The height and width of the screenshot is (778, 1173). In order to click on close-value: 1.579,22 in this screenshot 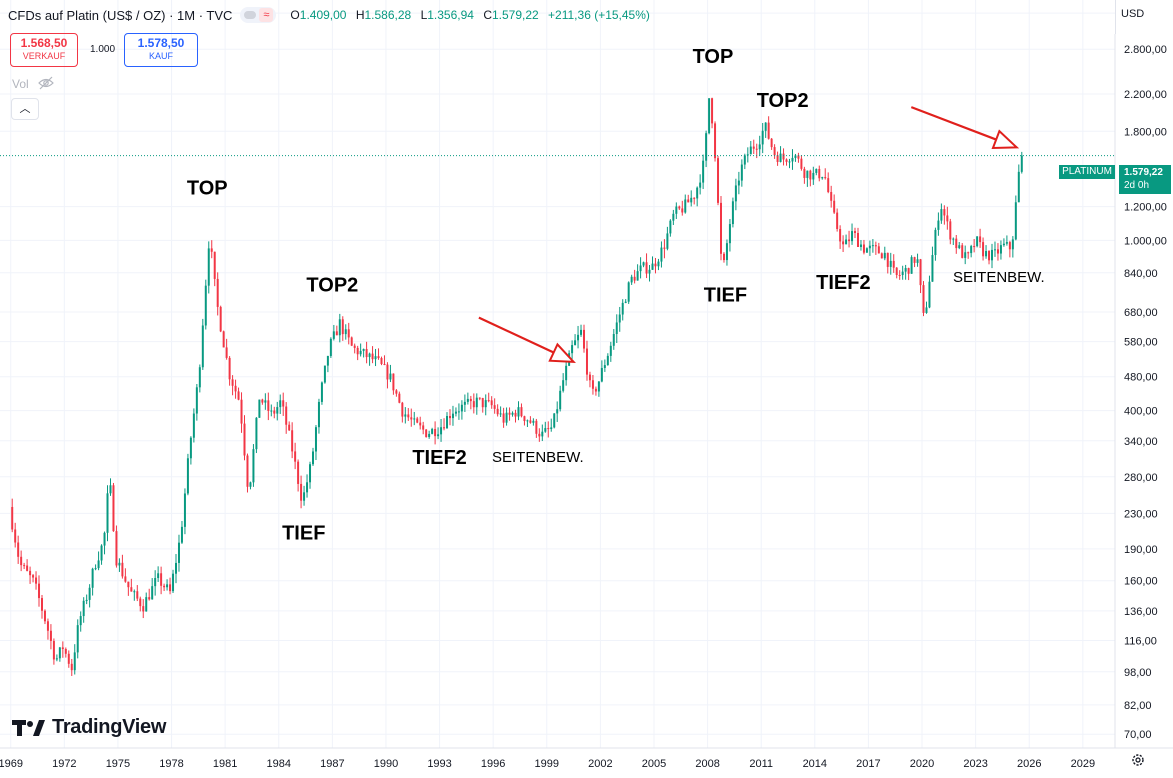, I will do `click(515, 15)`.